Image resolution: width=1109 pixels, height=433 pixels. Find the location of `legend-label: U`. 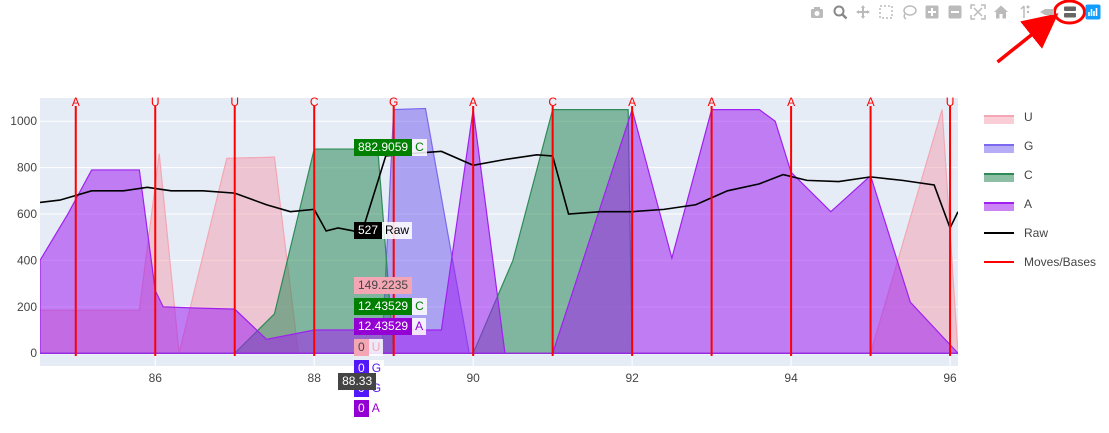

legend-label: U is located at coordinates (1028, 116).